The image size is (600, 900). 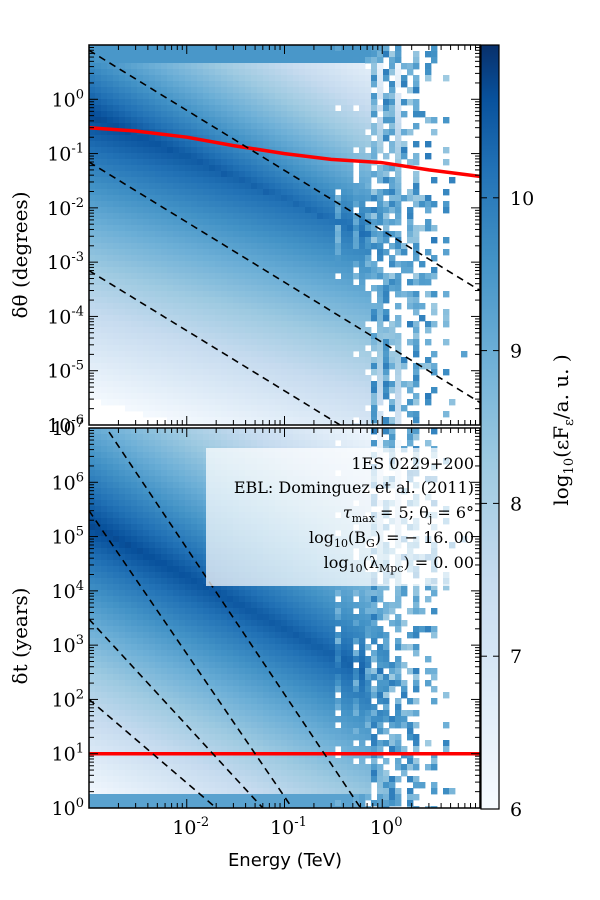 I want to click on top-y-tick-label: 10⁻³, so click(x=65, y=262).